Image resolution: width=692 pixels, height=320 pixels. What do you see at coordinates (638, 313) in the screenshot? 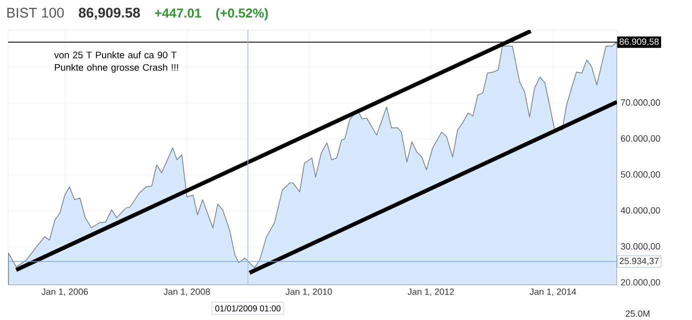
I see `text: 25.0M` at bounding box center [638, 313].